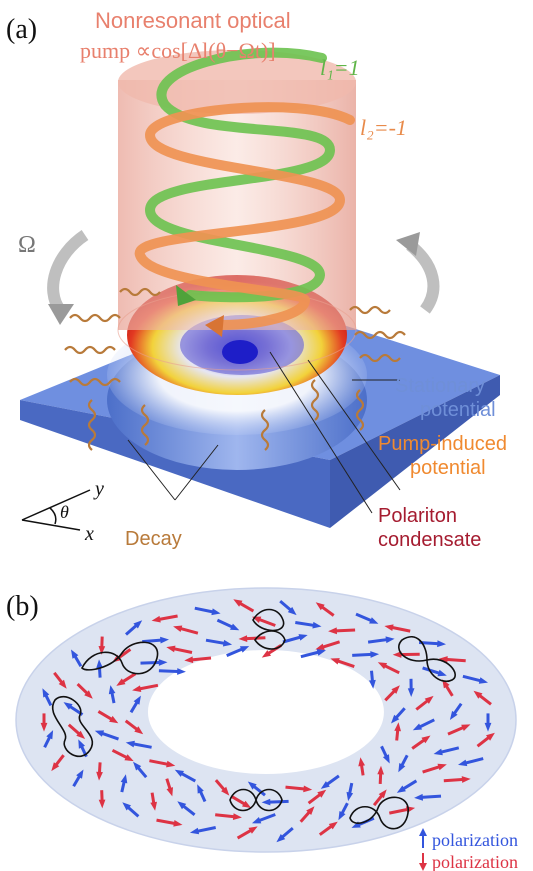  What do you see at coordinates (417, 516) in the screenshot?
I see `polariton-label-1: Polariton` at bounding box center [417, 516].